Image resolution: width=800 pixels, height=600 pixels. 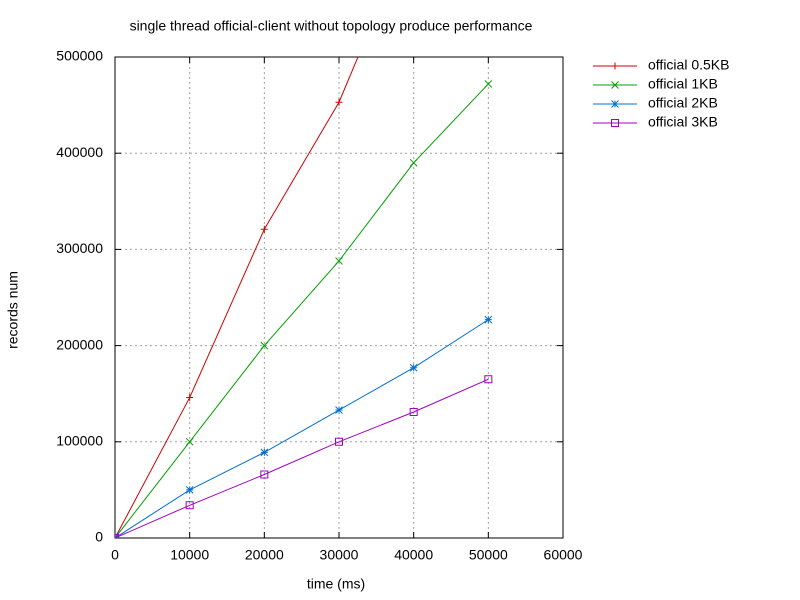 What do you see at coordinates (13, 310) in the screenshot?
I see `y-axis-label: records num` at bounding box center [13, 310].